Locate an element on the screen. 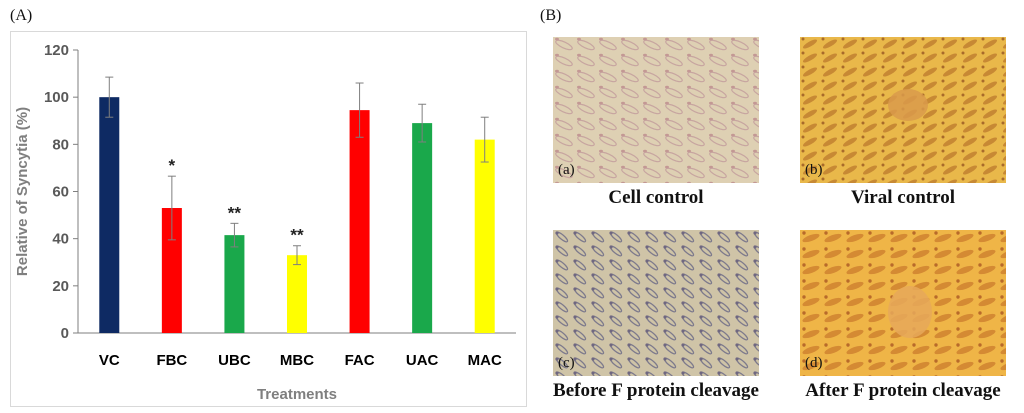  photo-cell-control: (a) is located at coordinates (656, 110).